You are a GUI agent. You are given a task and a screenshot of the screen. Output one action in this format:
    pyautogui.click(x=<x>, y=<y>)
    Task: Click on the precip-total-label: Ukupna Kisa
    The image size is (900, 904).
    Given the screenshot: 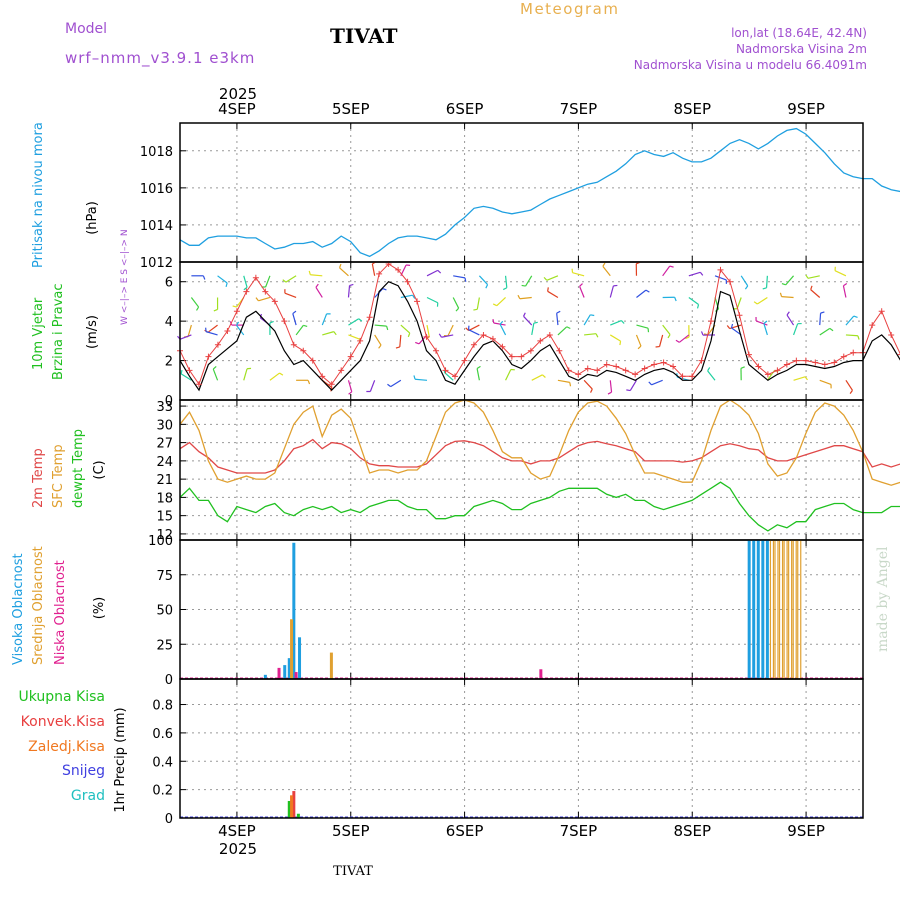 What is the action you would take?
    pyautogui.click(x=61, y=697)
    